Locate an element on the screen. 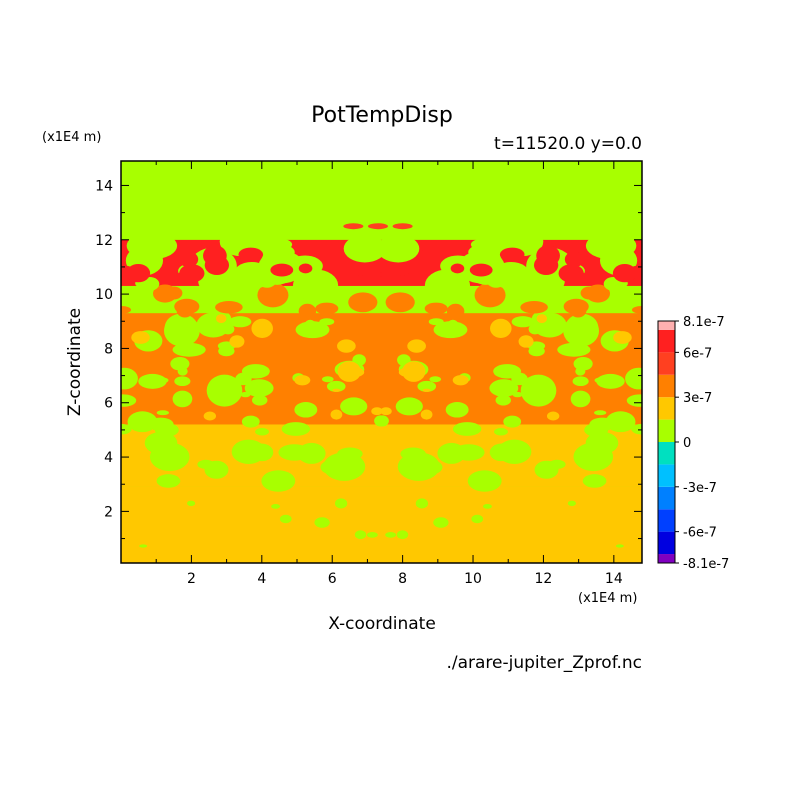 The height and width of the screenshot is (804, 804). y-tick-label: 12 is located at coordinates (104, 241).